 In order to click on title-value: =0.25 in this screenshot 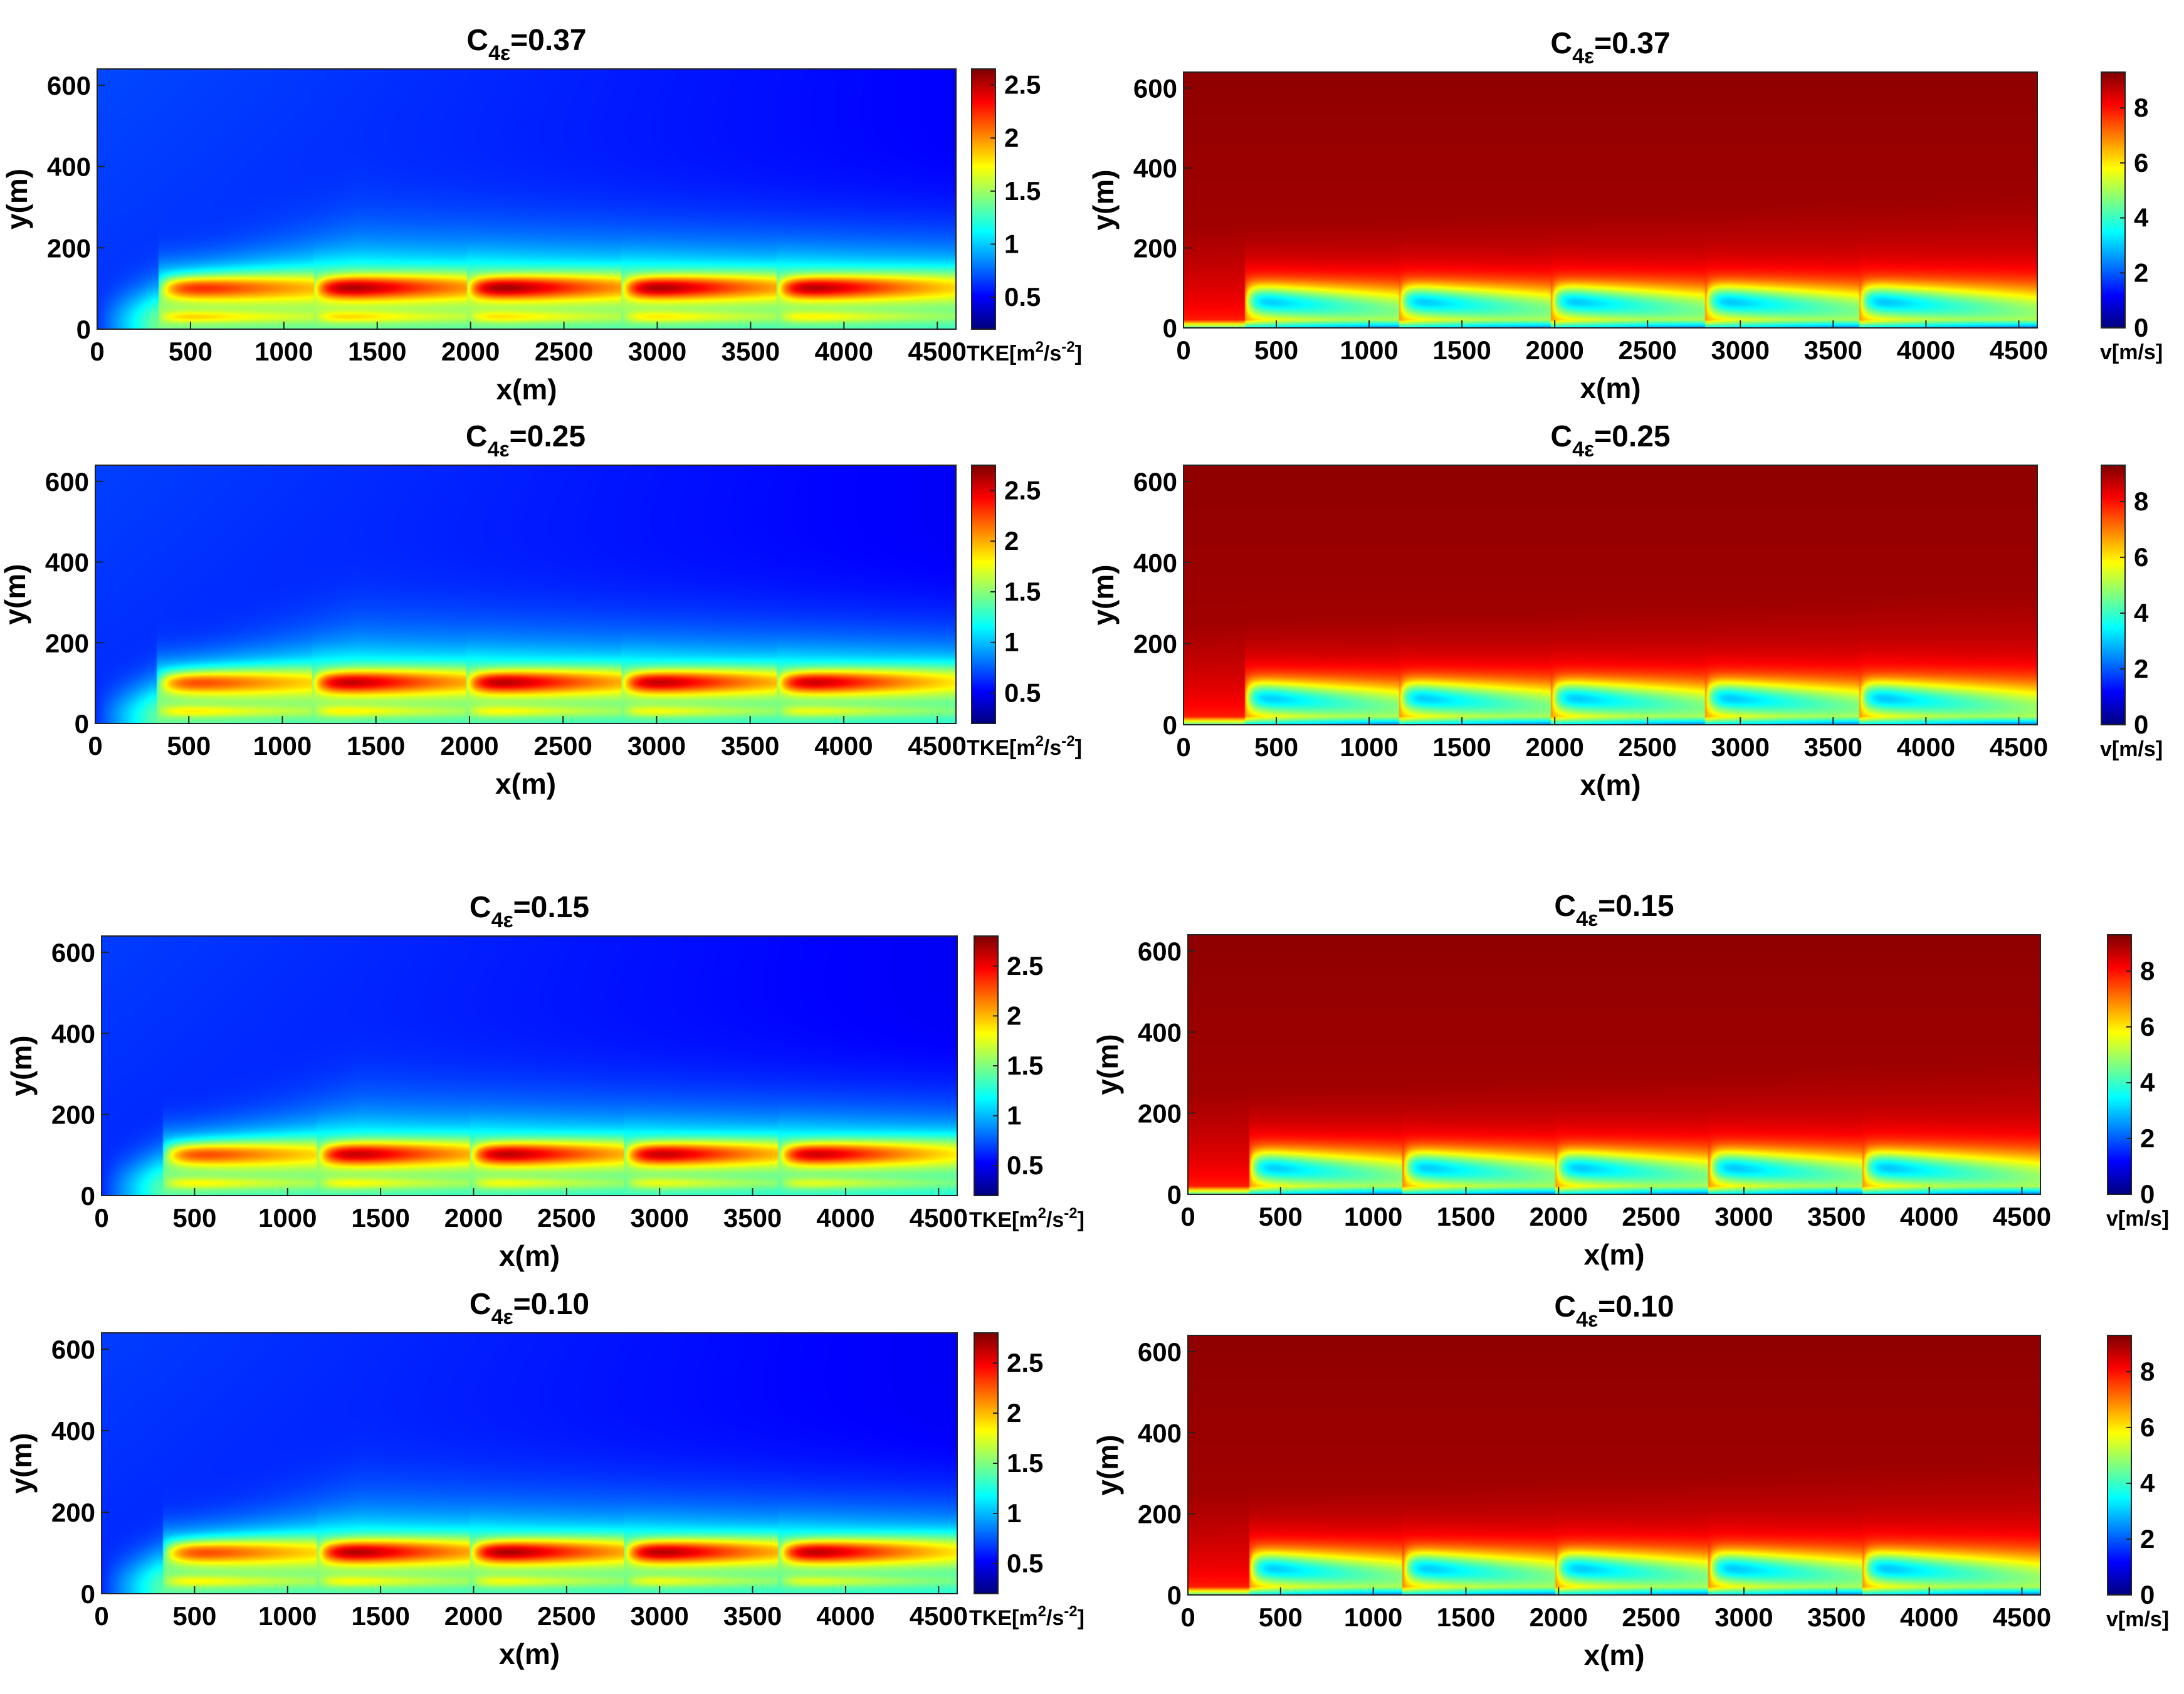, I will do `click(1632, 436)`.